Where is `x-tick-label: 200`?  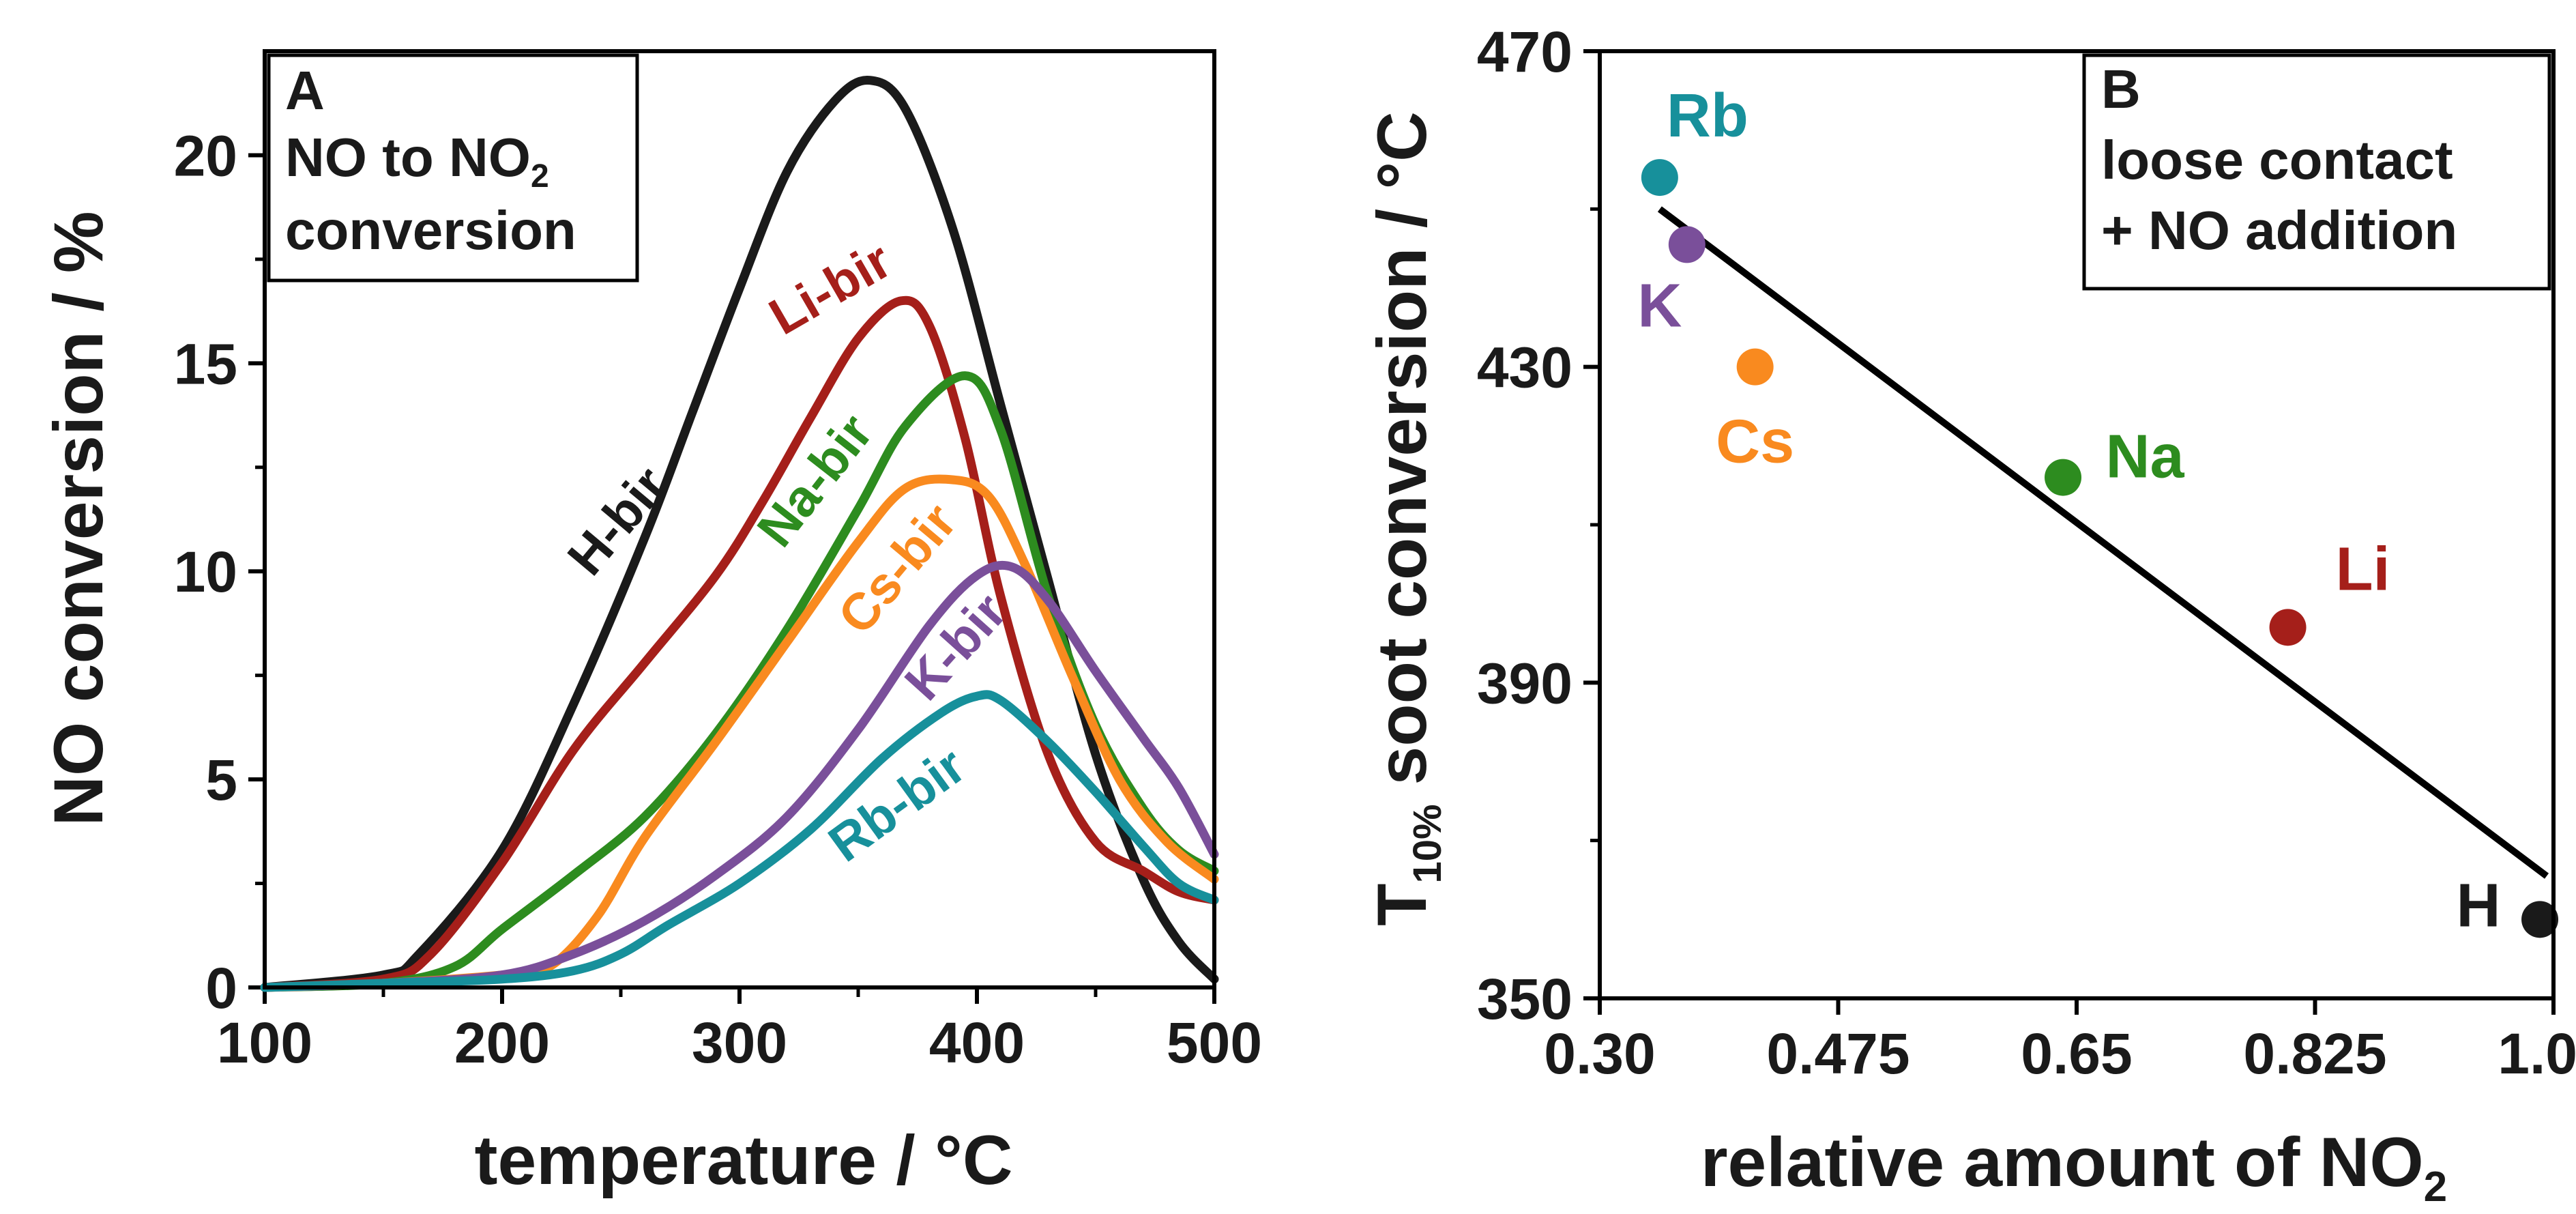
x-tick-label: 200 is located at coordinates (502, 1043).